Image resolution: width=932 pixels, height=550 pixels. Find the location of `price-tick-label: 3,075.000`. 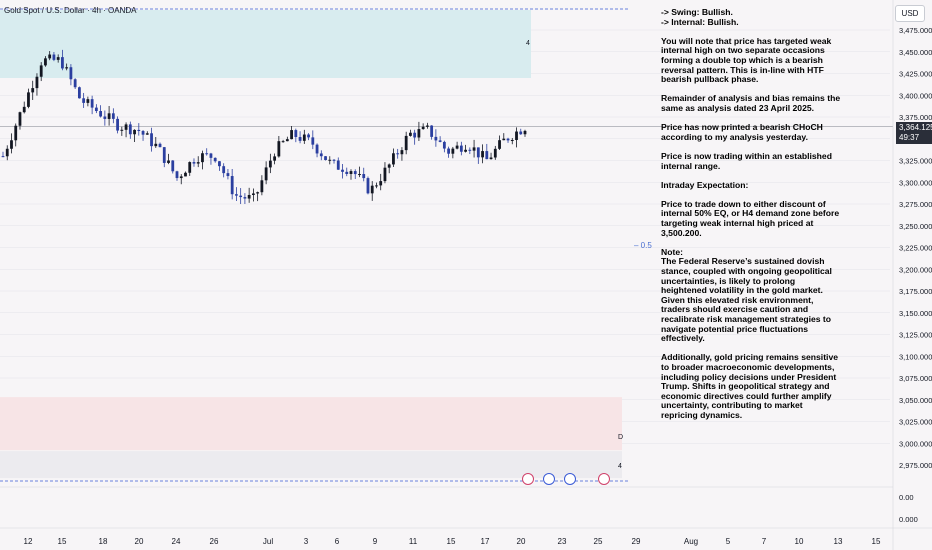

price-tick-label: 3,075.000 is located at coordinates (915, 378).